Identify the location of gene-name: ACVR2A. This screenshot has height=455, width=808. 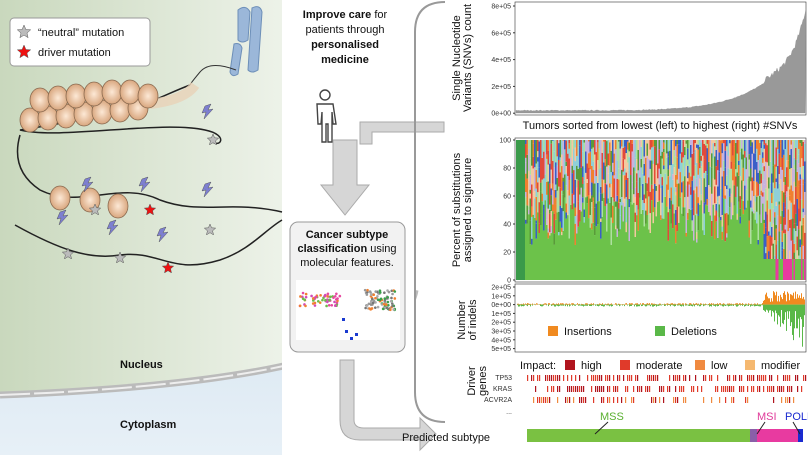
(498, 400).